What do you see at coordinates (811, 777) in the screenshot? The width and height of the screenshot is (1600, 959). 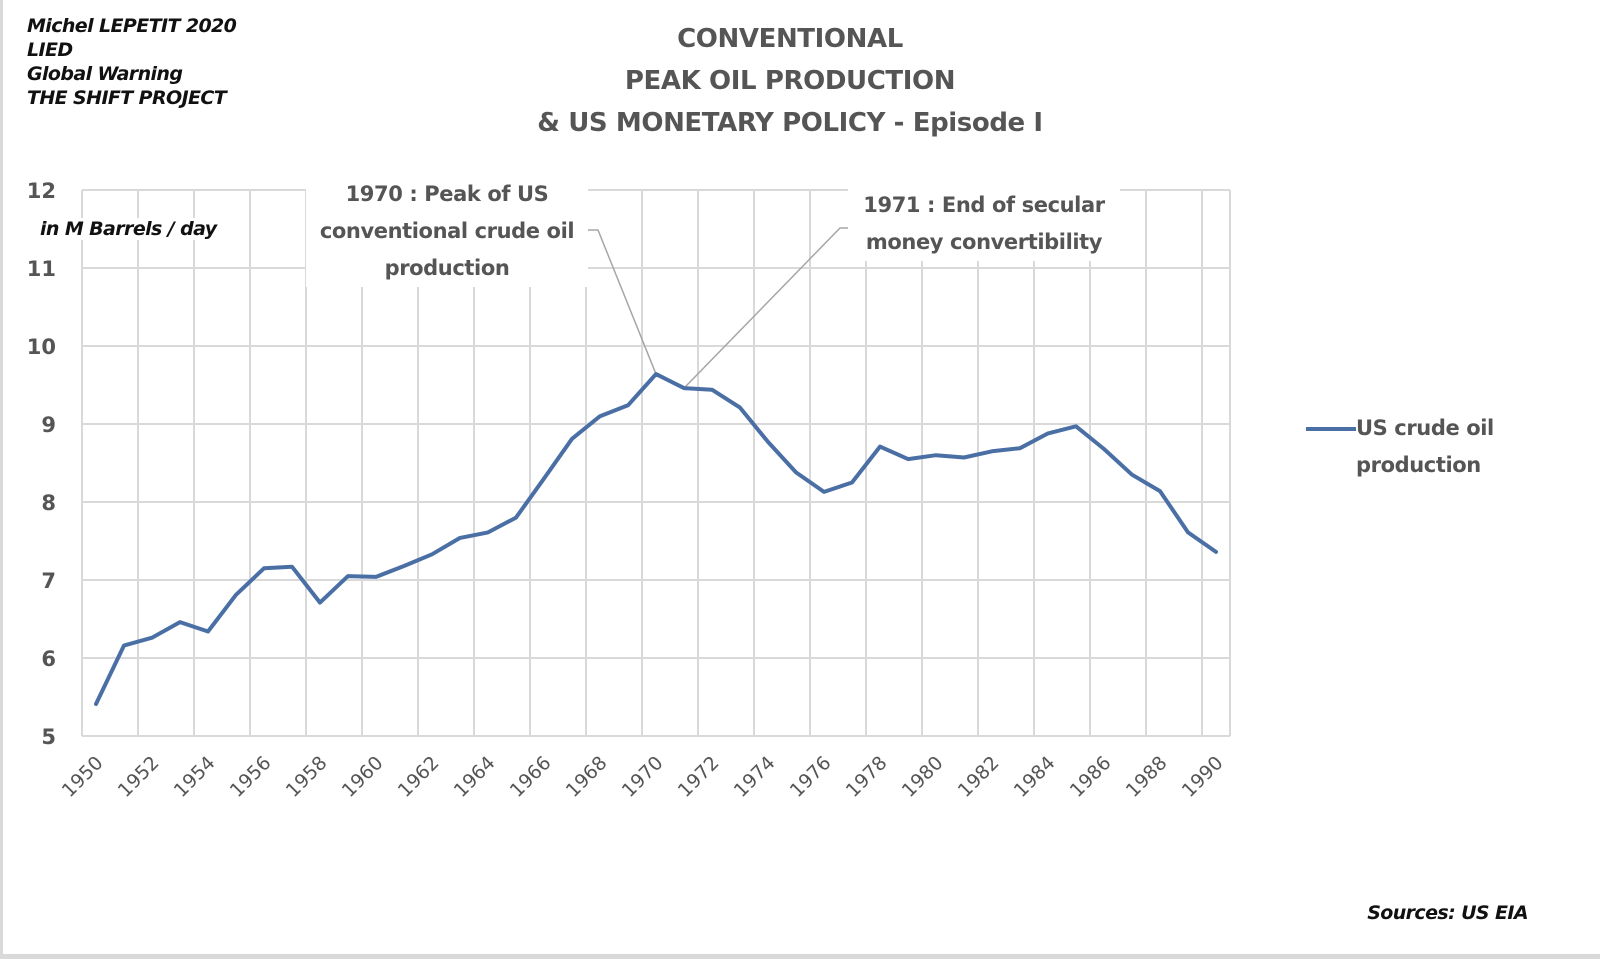 I see `x-tick-label: 1976` at bounding box center [811, 777].